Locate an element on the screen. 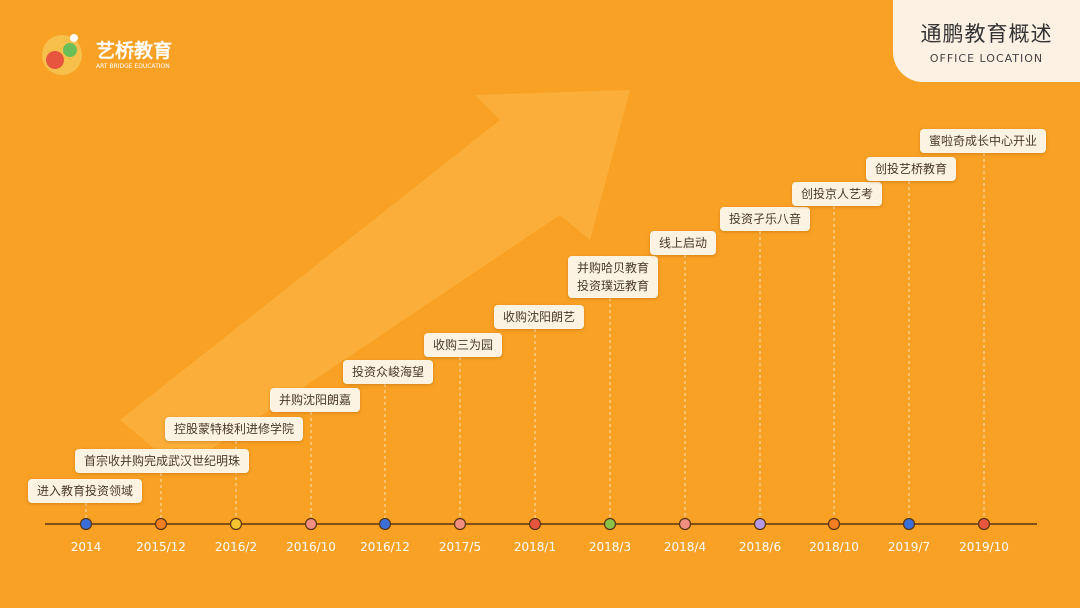 The image size is (1080, 608). event-date: 2014 is located at coordinates (86, 547).